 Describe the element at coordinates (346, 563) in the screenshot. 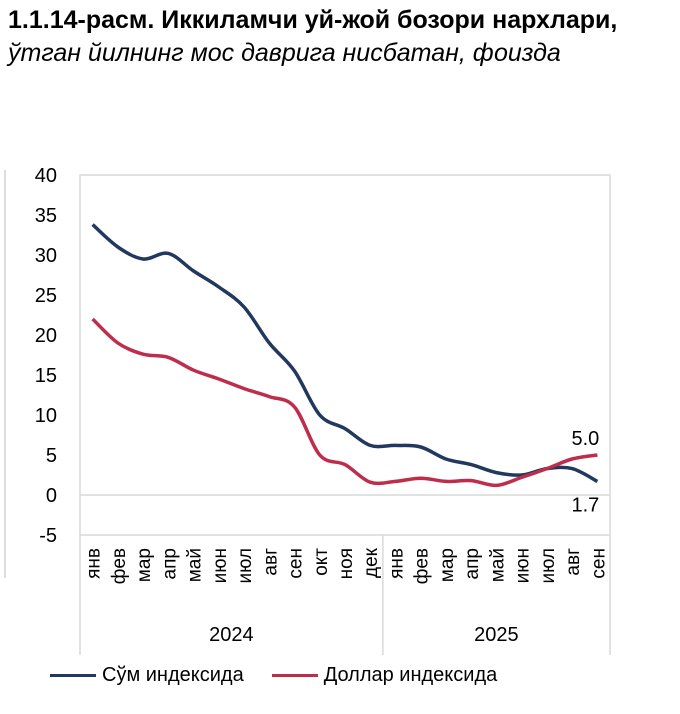

I see `x-tick-label: ноя` at that location.